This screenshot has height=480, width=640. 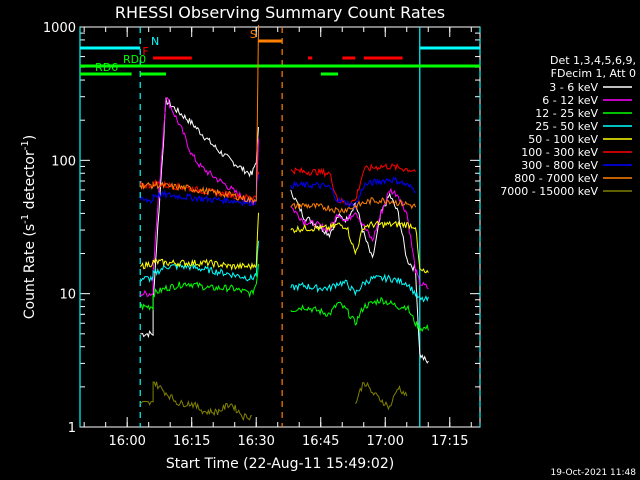 I want to click on legend-entry-label: 25 - 50 keV, so click(x=566, y=126).